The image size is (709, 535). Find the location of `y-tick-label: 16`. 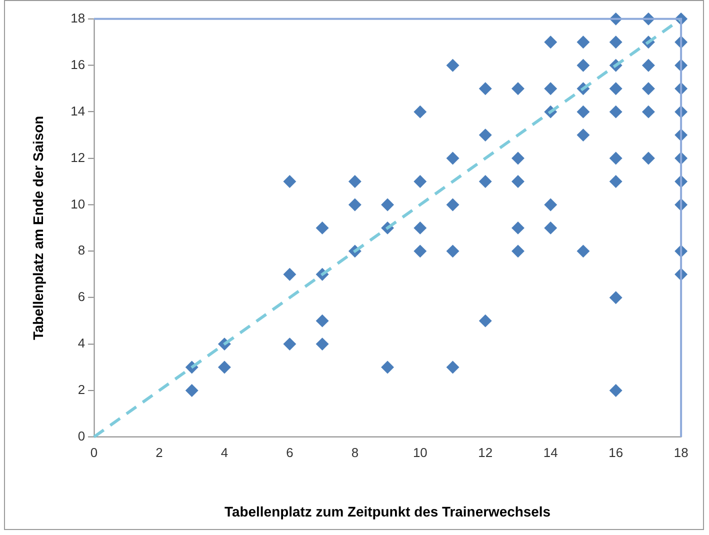

y-tick-label: 16 is located at coordinates (78, 64).